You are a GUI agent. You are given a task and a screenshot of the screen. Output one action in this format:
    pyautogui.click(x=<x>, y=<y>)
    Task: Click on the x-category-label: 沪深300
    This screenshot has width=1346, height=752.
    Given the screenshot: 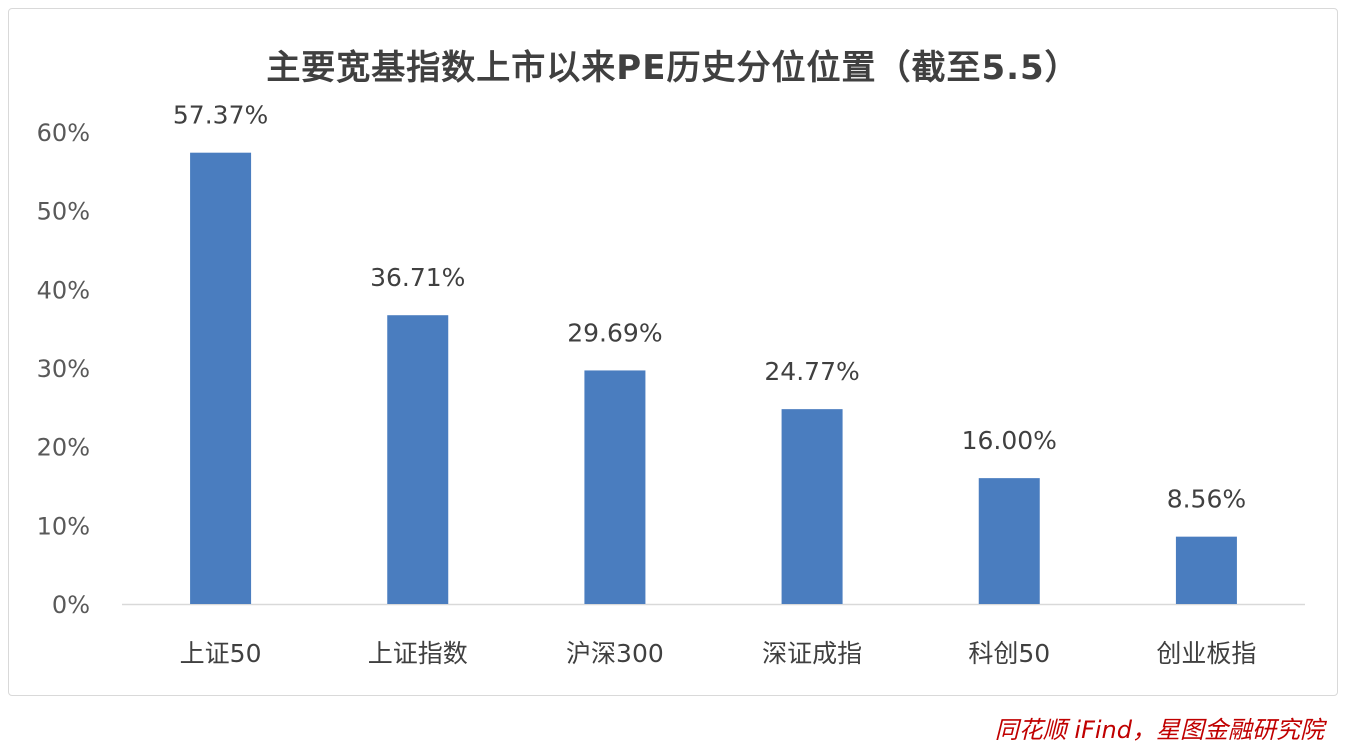 What is the action you would take?
    pyautogui.click(x=615, y=653)
    